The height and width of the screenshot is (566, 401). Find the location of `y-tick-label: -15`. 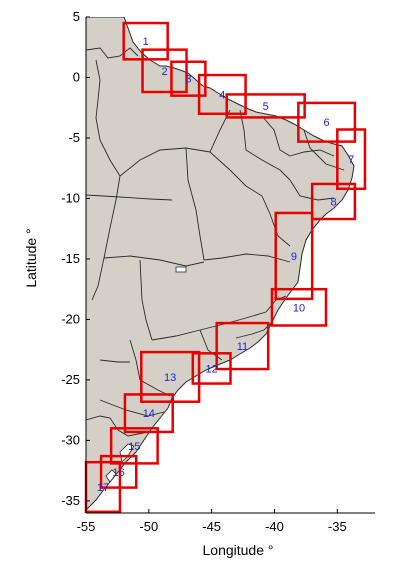

y-tick-label: -15 is located at coordinates (70, 258).